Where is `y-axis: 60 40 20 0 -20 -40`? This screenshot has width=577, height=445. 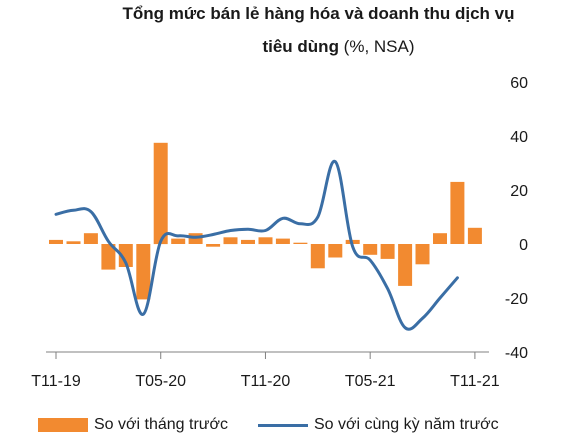 y-axis: 60 40 20 0 -20 -40 is located at coordinates (516, 218).